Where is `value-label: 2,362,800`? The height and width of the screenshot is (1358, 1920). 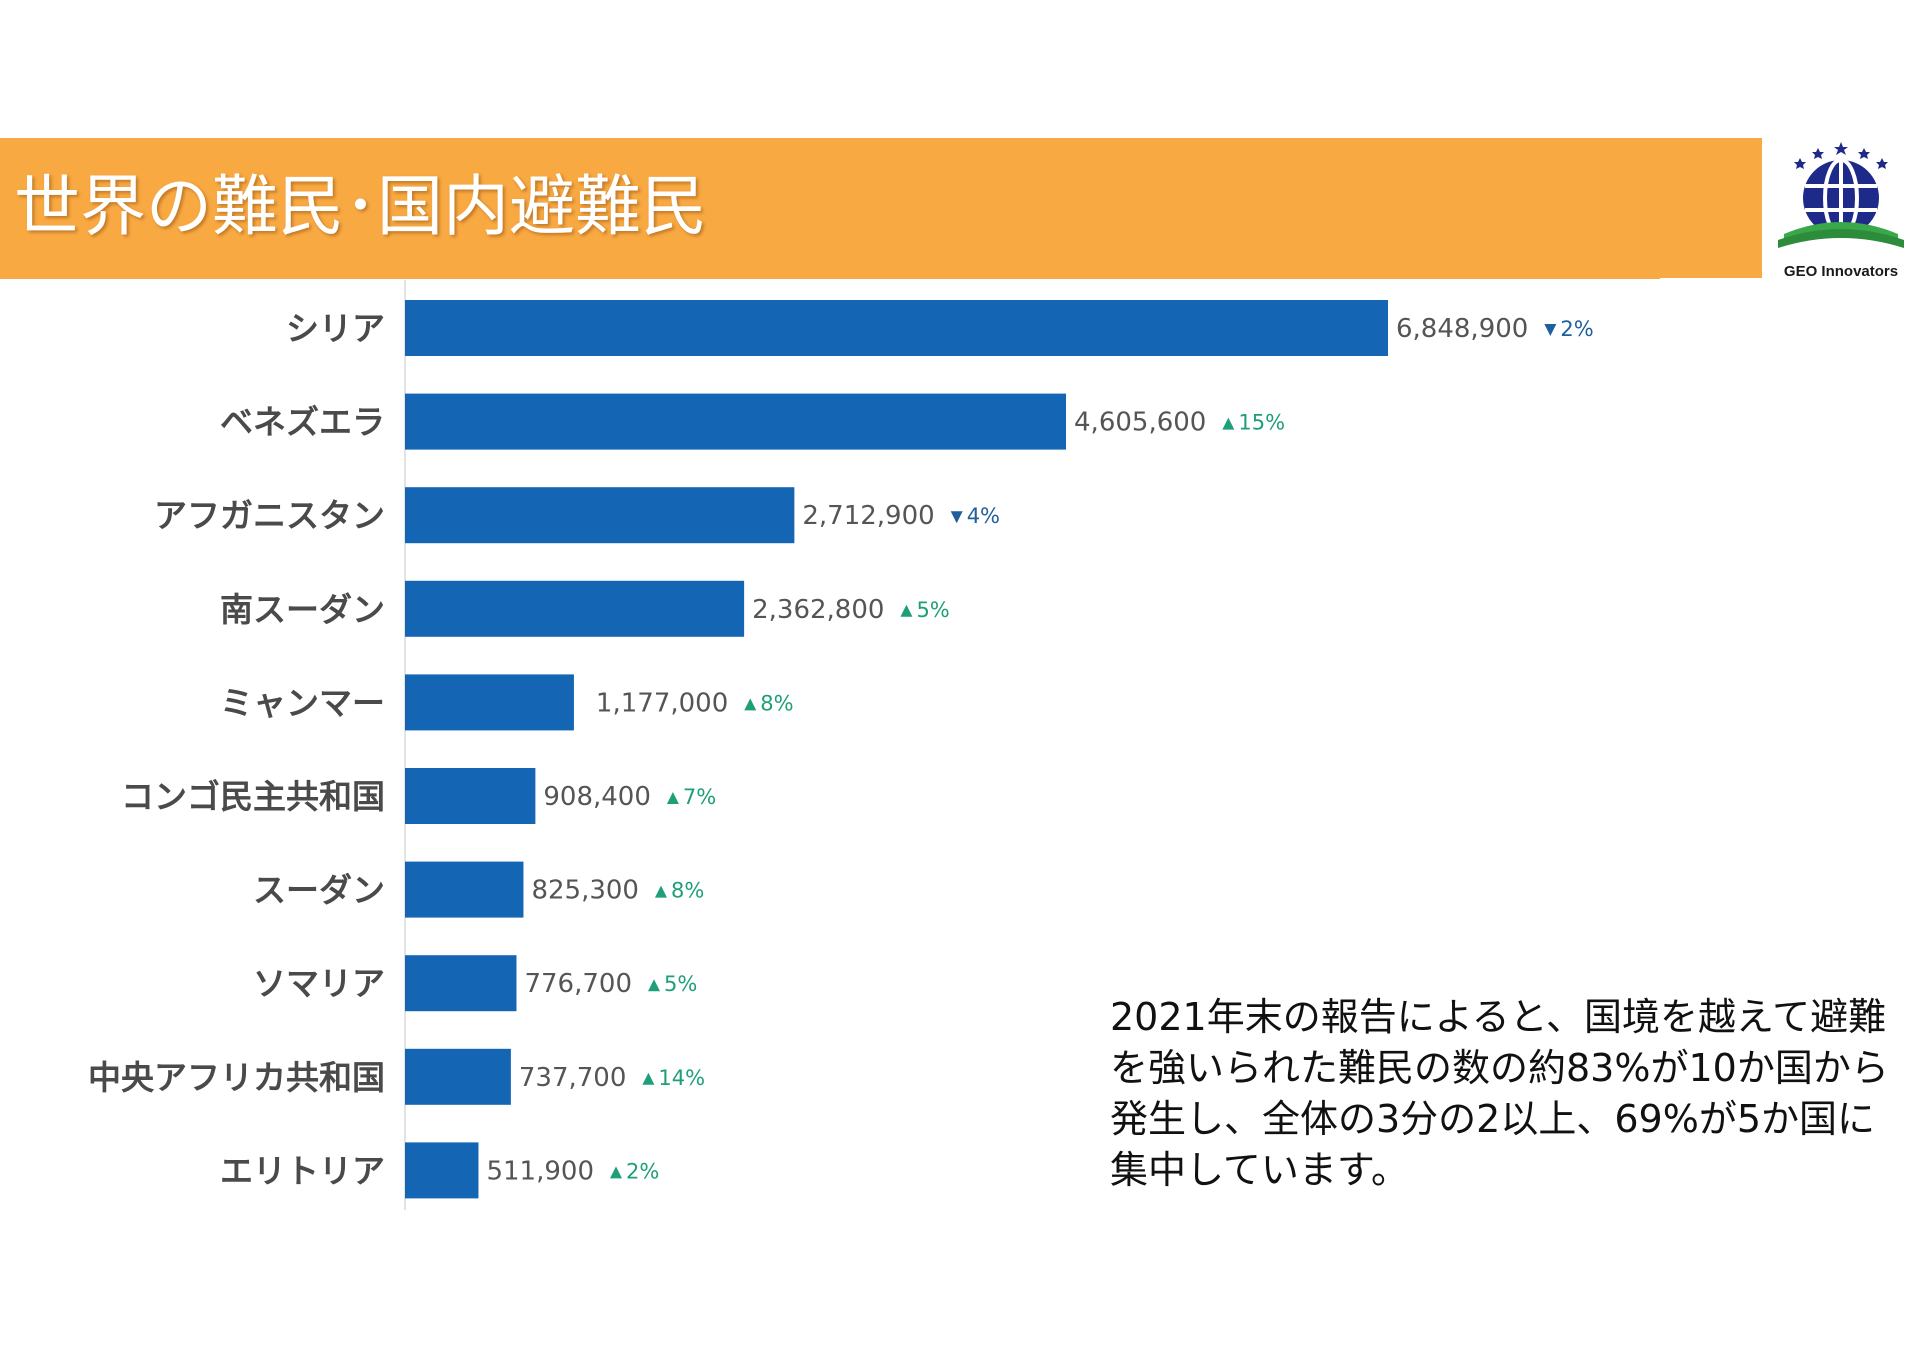 value-label: 2,362,800 is located at coordinates (818, 610).